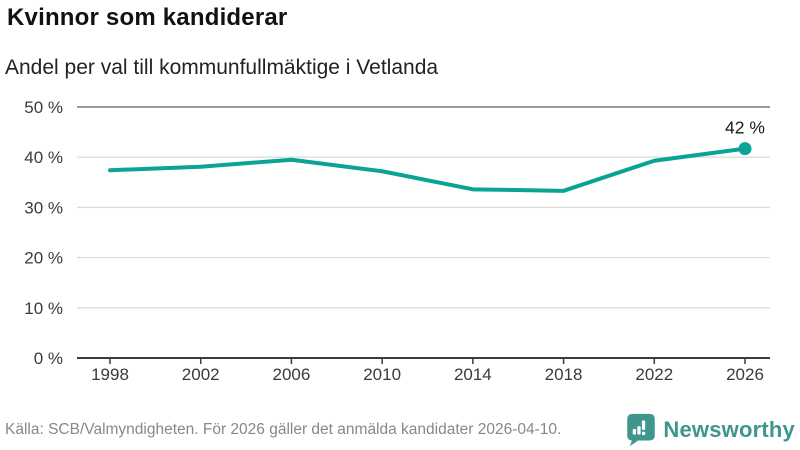 The image size is (800, 450). Describe the element at coordinates (564, 374) in the screenshot. I see `x-tick-label: 2018` at that location.